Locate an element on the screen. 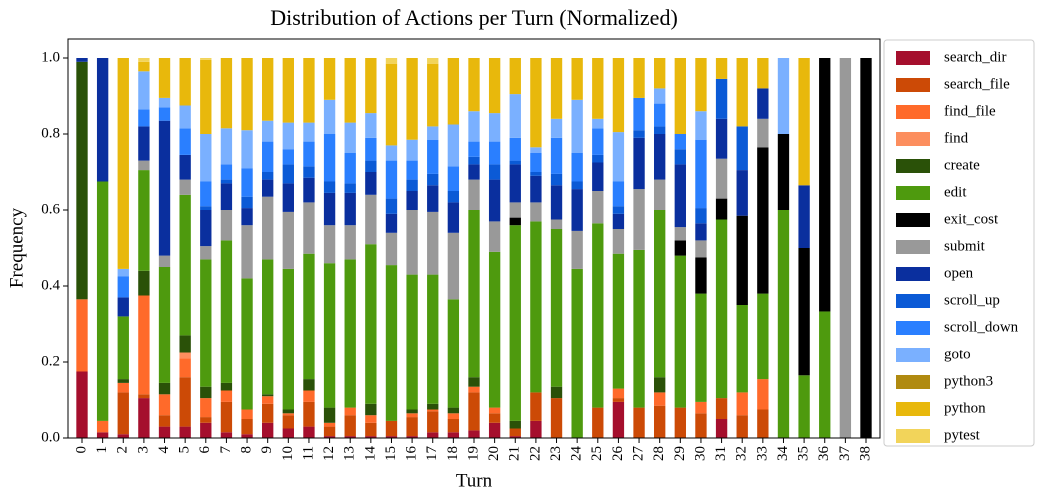  y-tick-label: 0.0 is located at coordinates (50, 437).